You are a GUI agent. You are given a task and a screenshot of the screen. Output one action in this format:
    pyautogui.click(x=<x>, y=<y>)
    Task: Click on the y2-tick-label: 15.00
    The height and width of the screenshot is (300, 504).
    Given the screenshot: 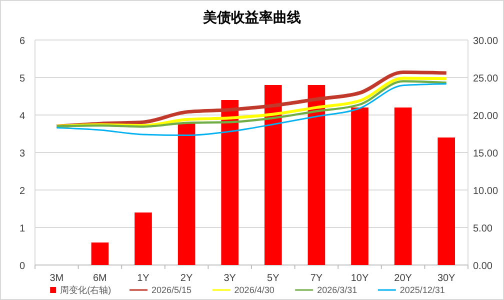 What is the action you would take?
    pyautogui.click(x=485, y=154)
    